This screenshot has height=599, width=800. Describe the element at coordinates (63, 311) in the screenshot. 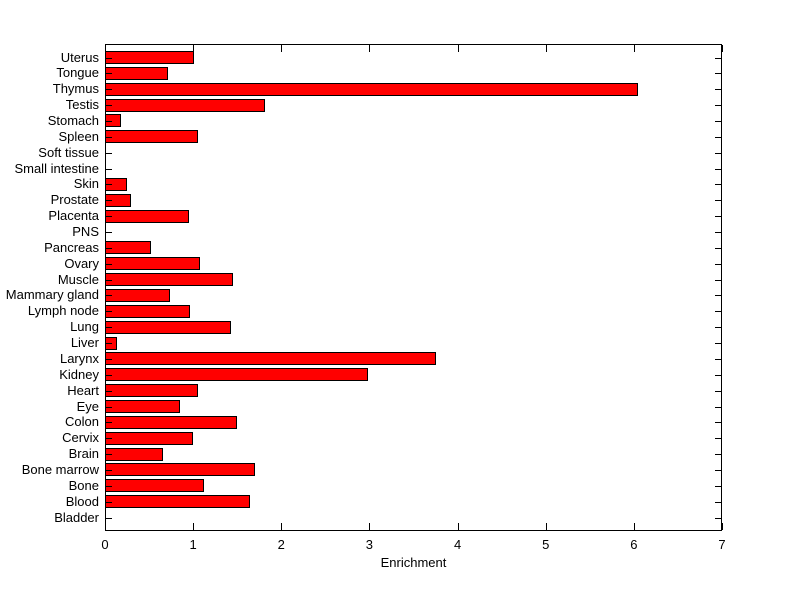

I see `y-tick-label: Lymph node` at that location.